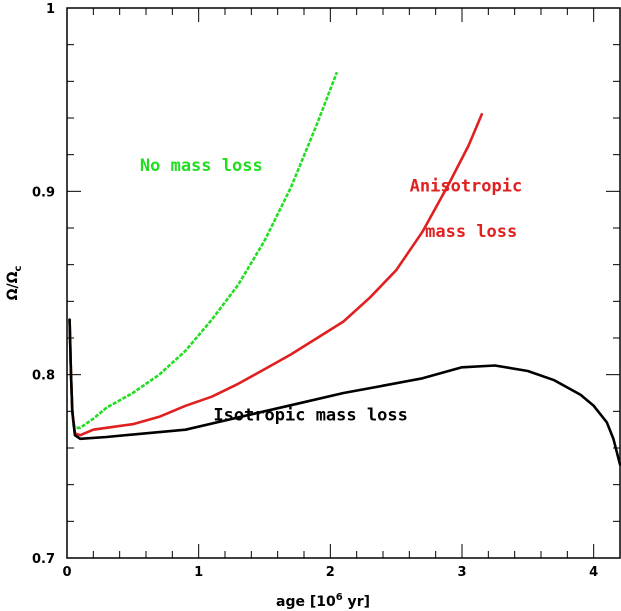  Describe the element at coordinates (461, 572) in the screenshot. I see `x-tick-label: 3` at that location.